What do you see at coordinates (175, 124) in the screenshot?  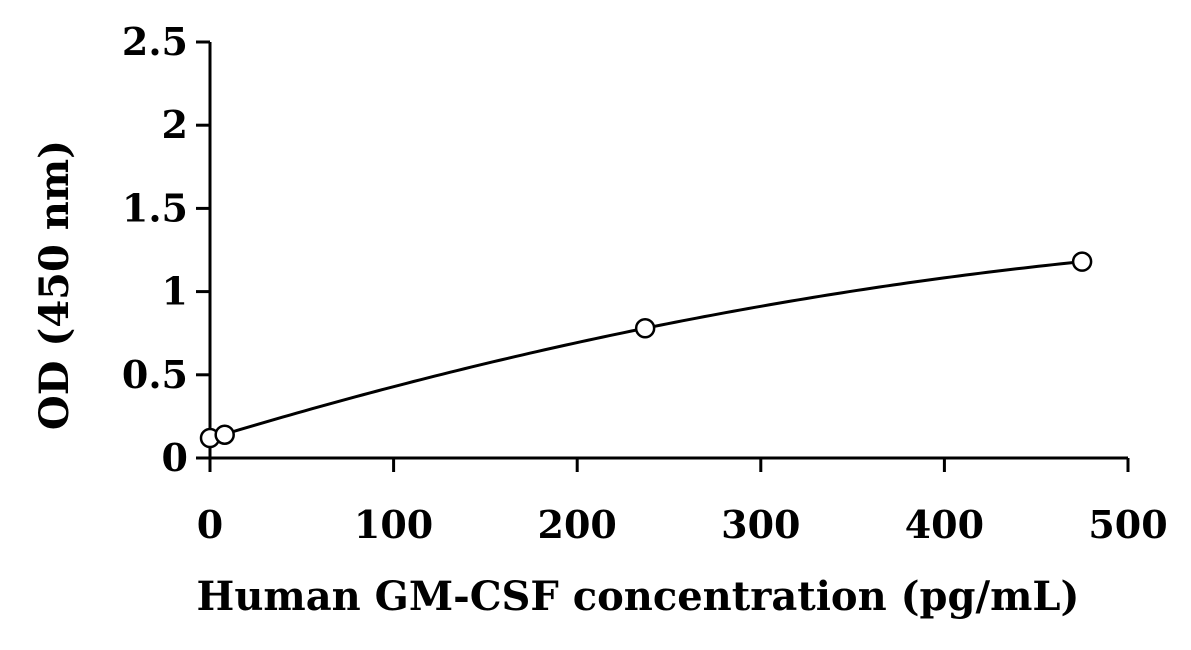 I see `y-tick-label: 2` at bounding box center [175, 124].